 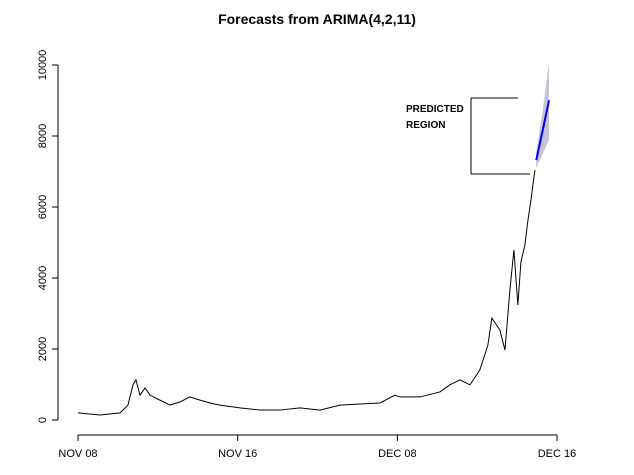 I want to click on x-tick-label: DEC 16, so click(x=557, y=454).